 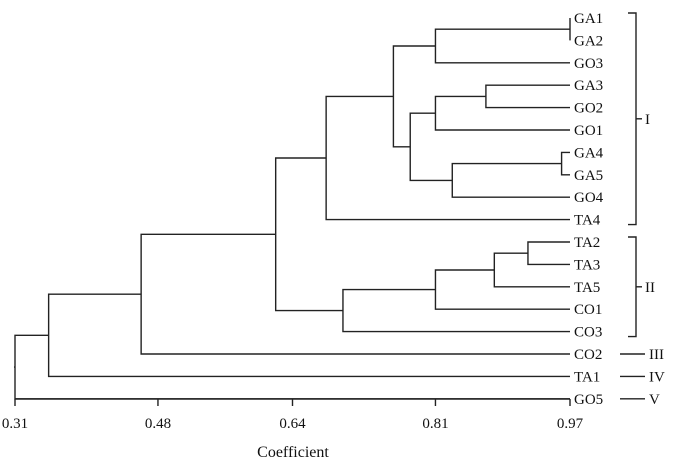 What do you see at coordinates (292, 424) in the screenshot?
I see `x-tick-label-2: 0.64` at bounding box center [292, 424].